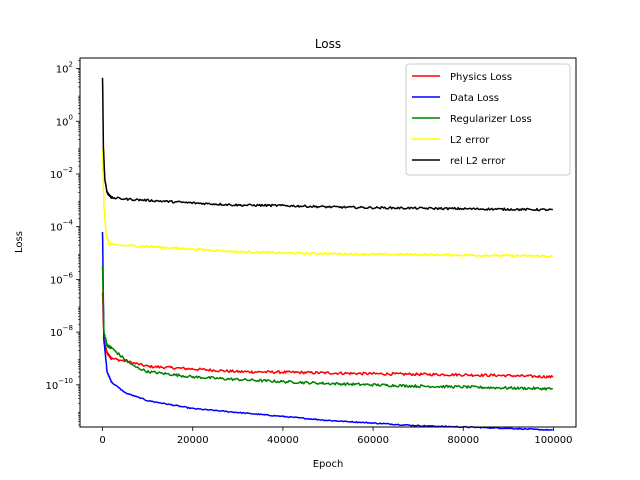 This screenshot has height=480, width=640. What do you see at coordinates (59, 384) in the screenshot?
I see `y-tick-label: 10⁻¹⁰` at bounding box center [59, 384].